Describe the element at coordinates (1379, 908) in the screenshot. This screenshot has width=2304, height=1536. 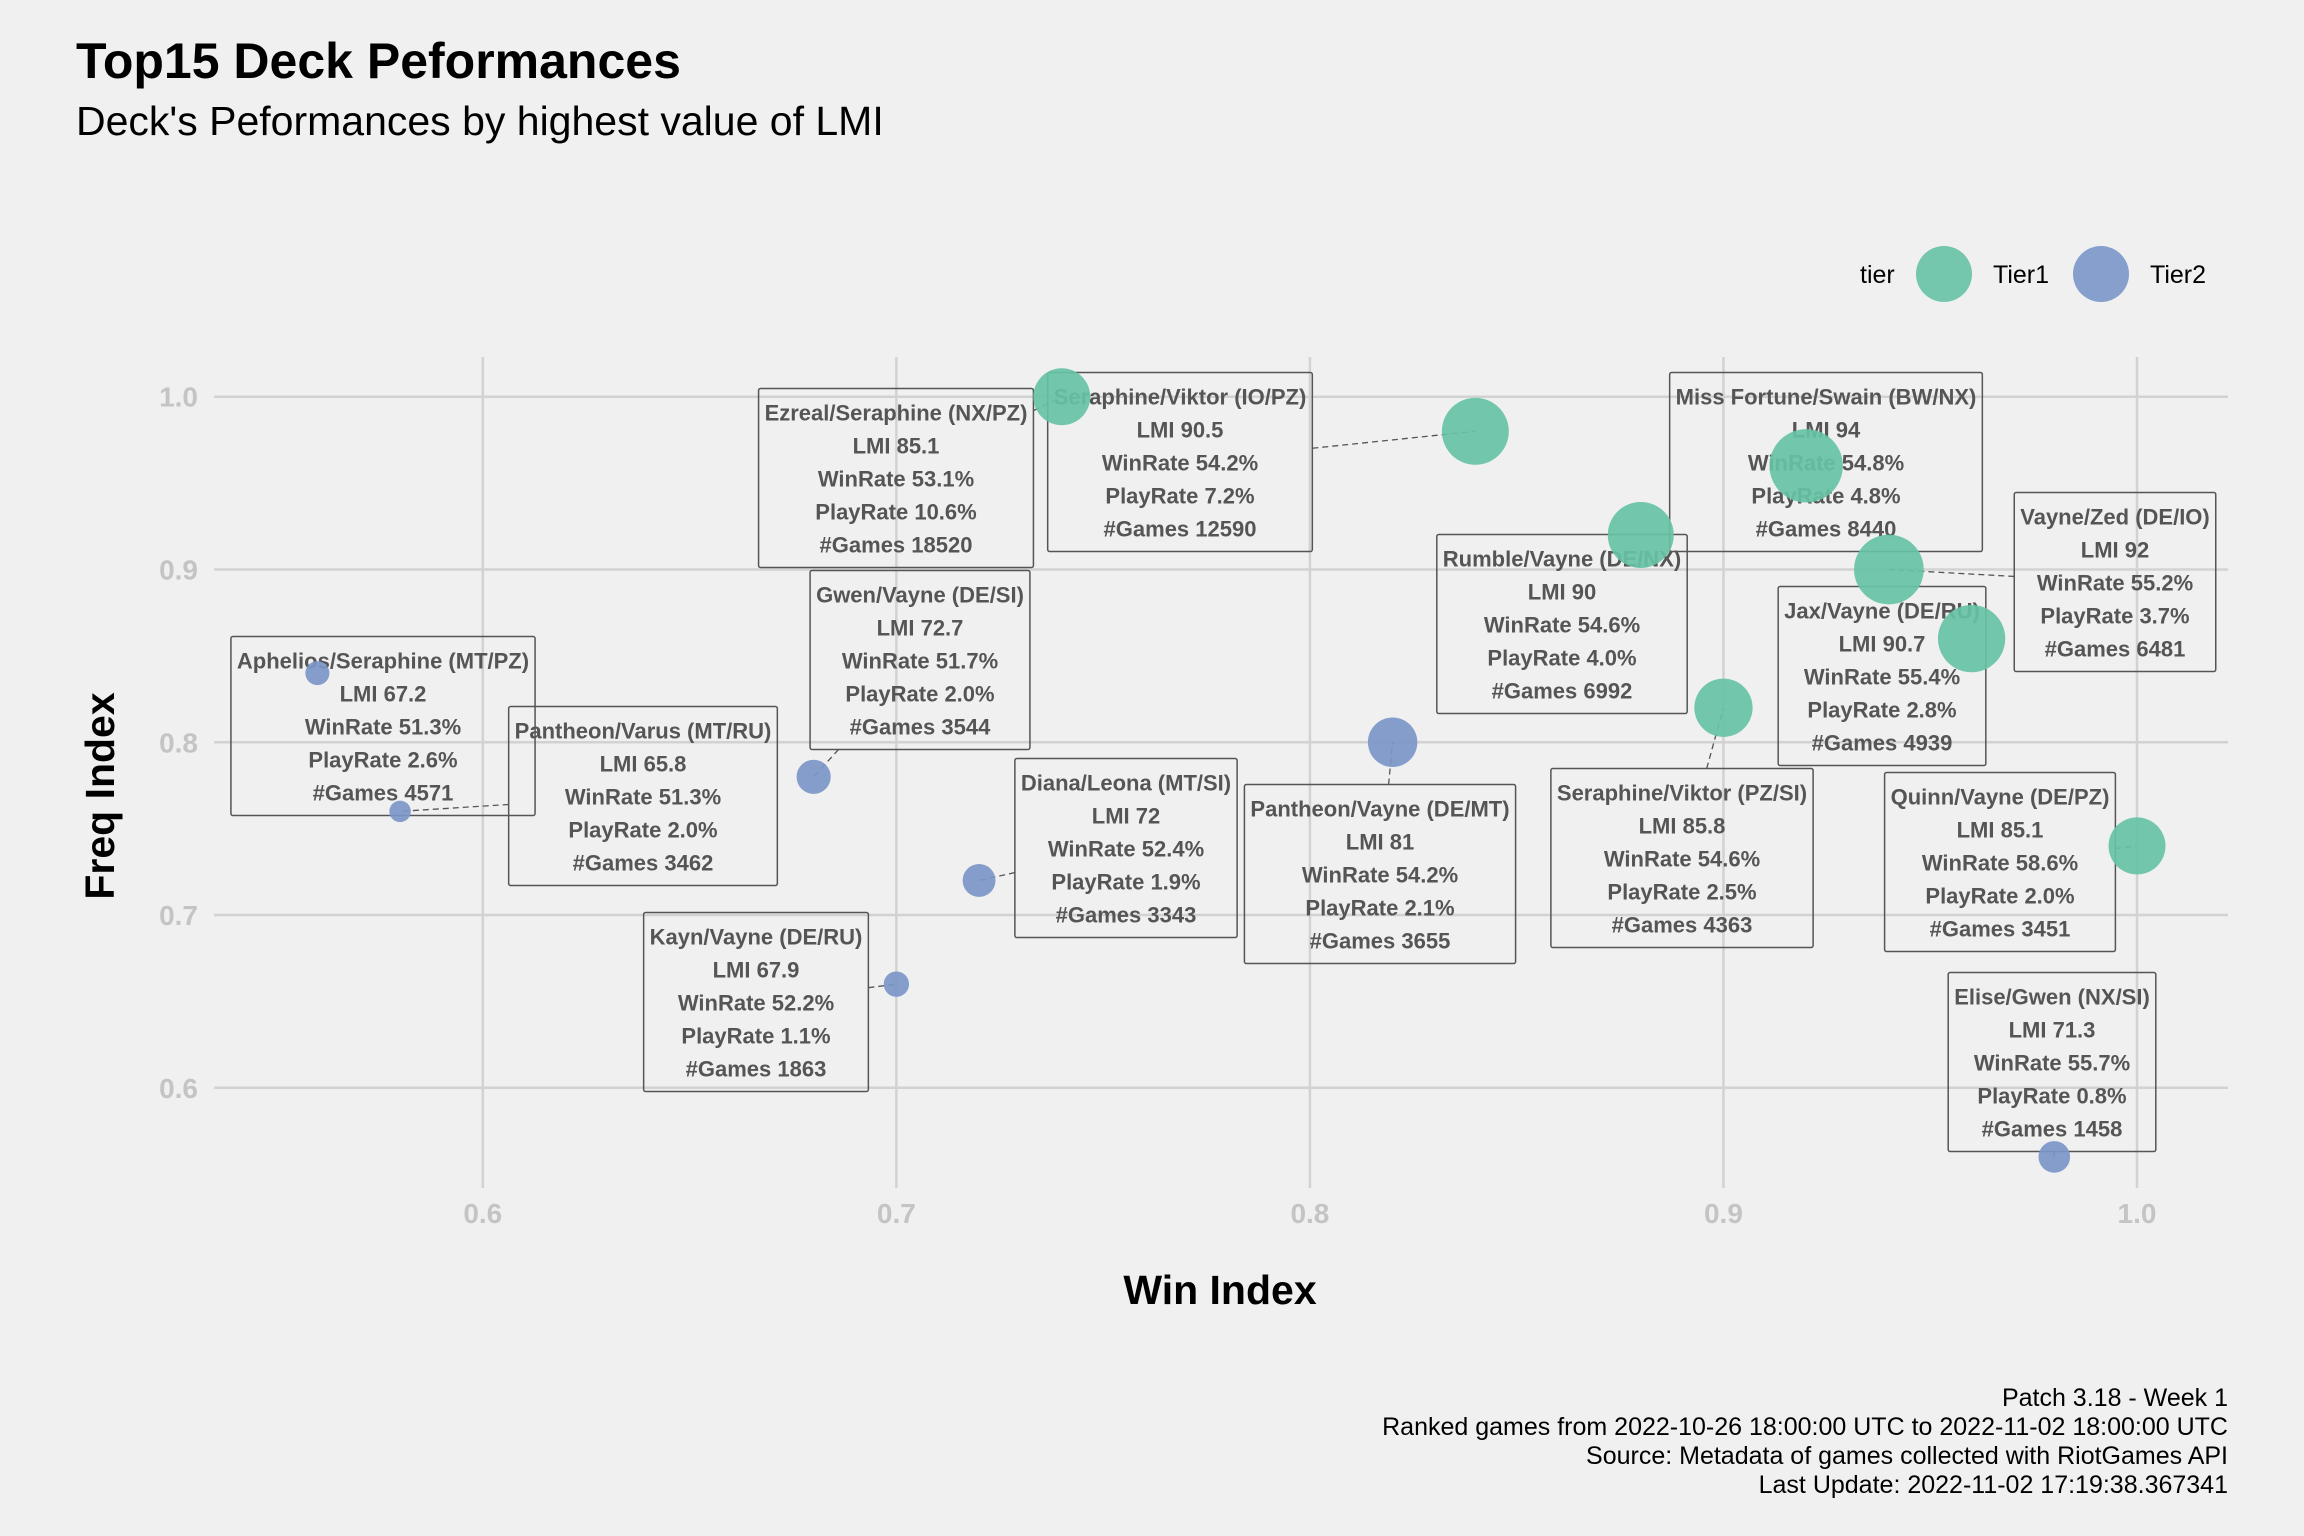
I see `point-label-text: PlayRate 2.1%` at that location.